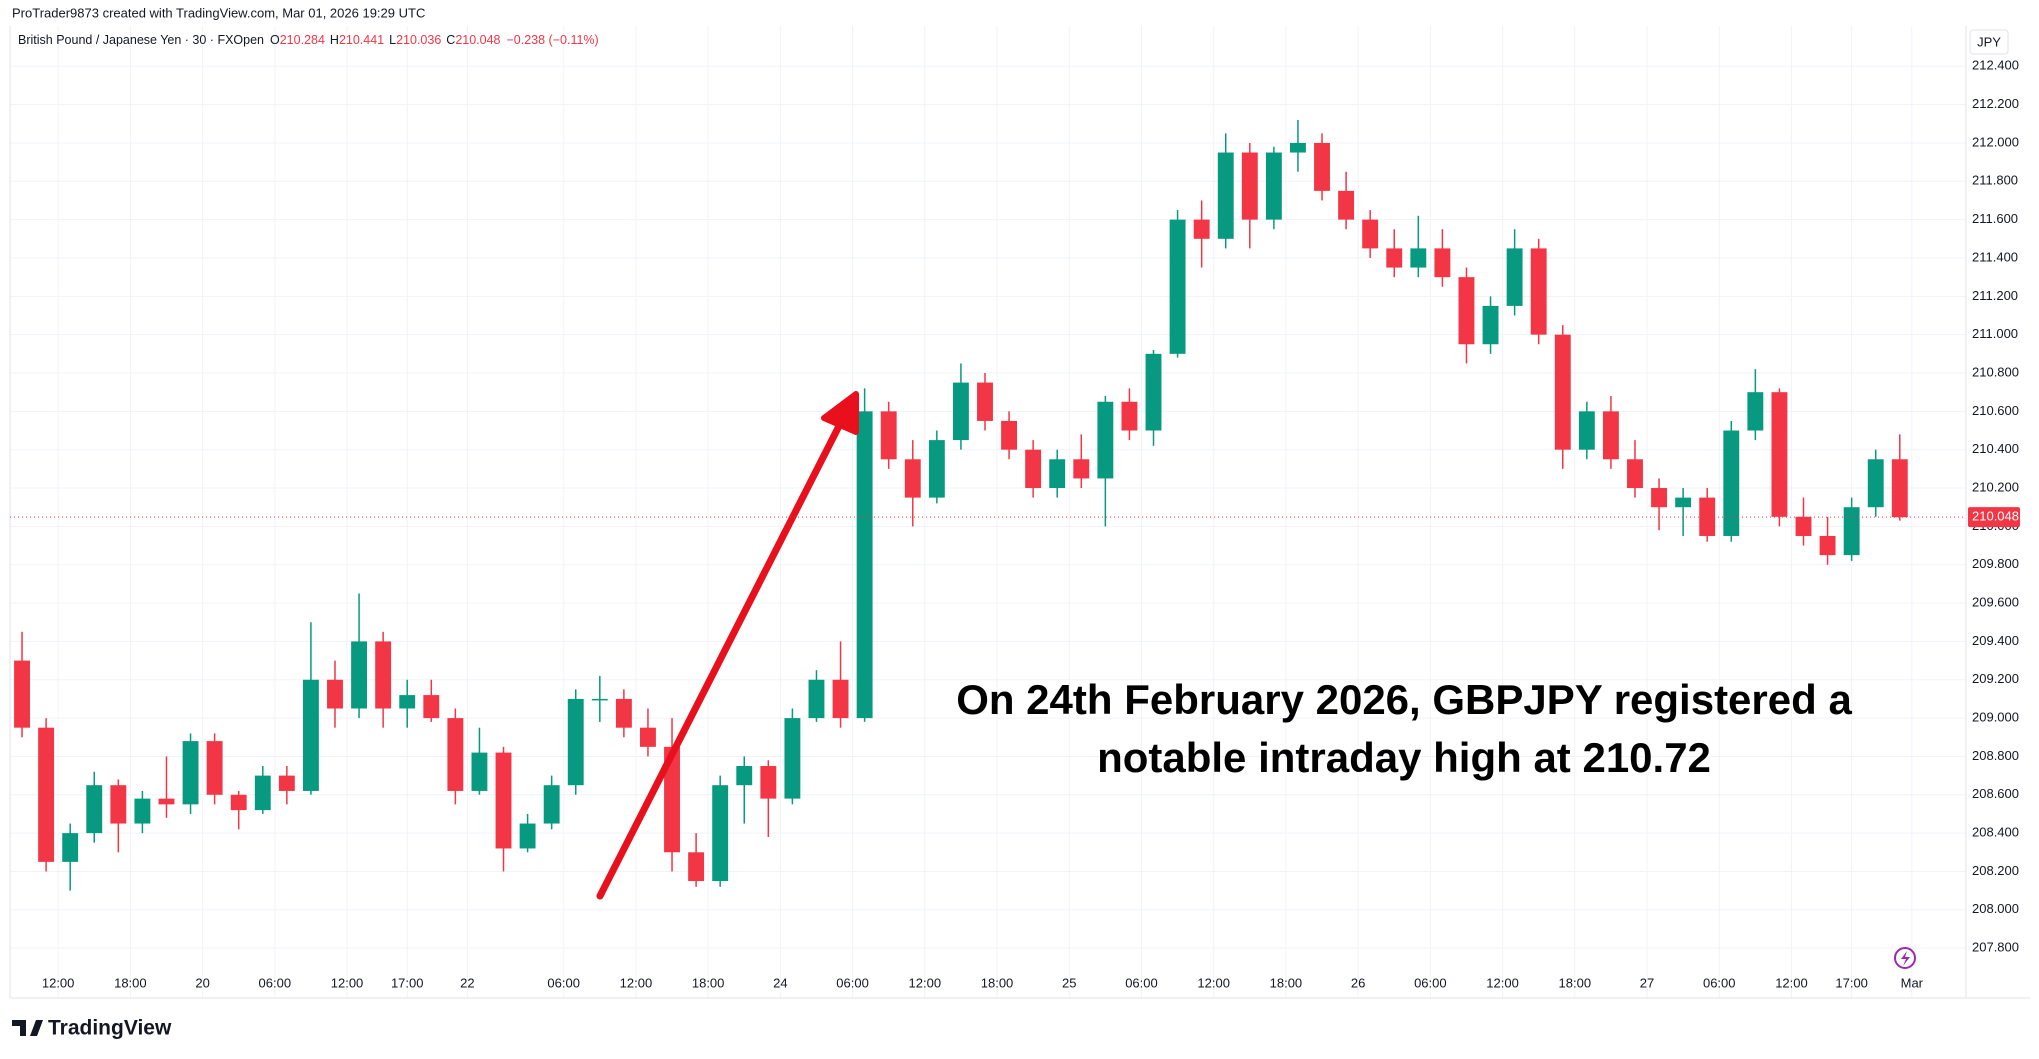 This screenshot has width=2039, height=1059. What do you see at coordinates (1358, 982) in the screenshot?
I see `x-tick-label: 26` at bounding box center [1358, 982].